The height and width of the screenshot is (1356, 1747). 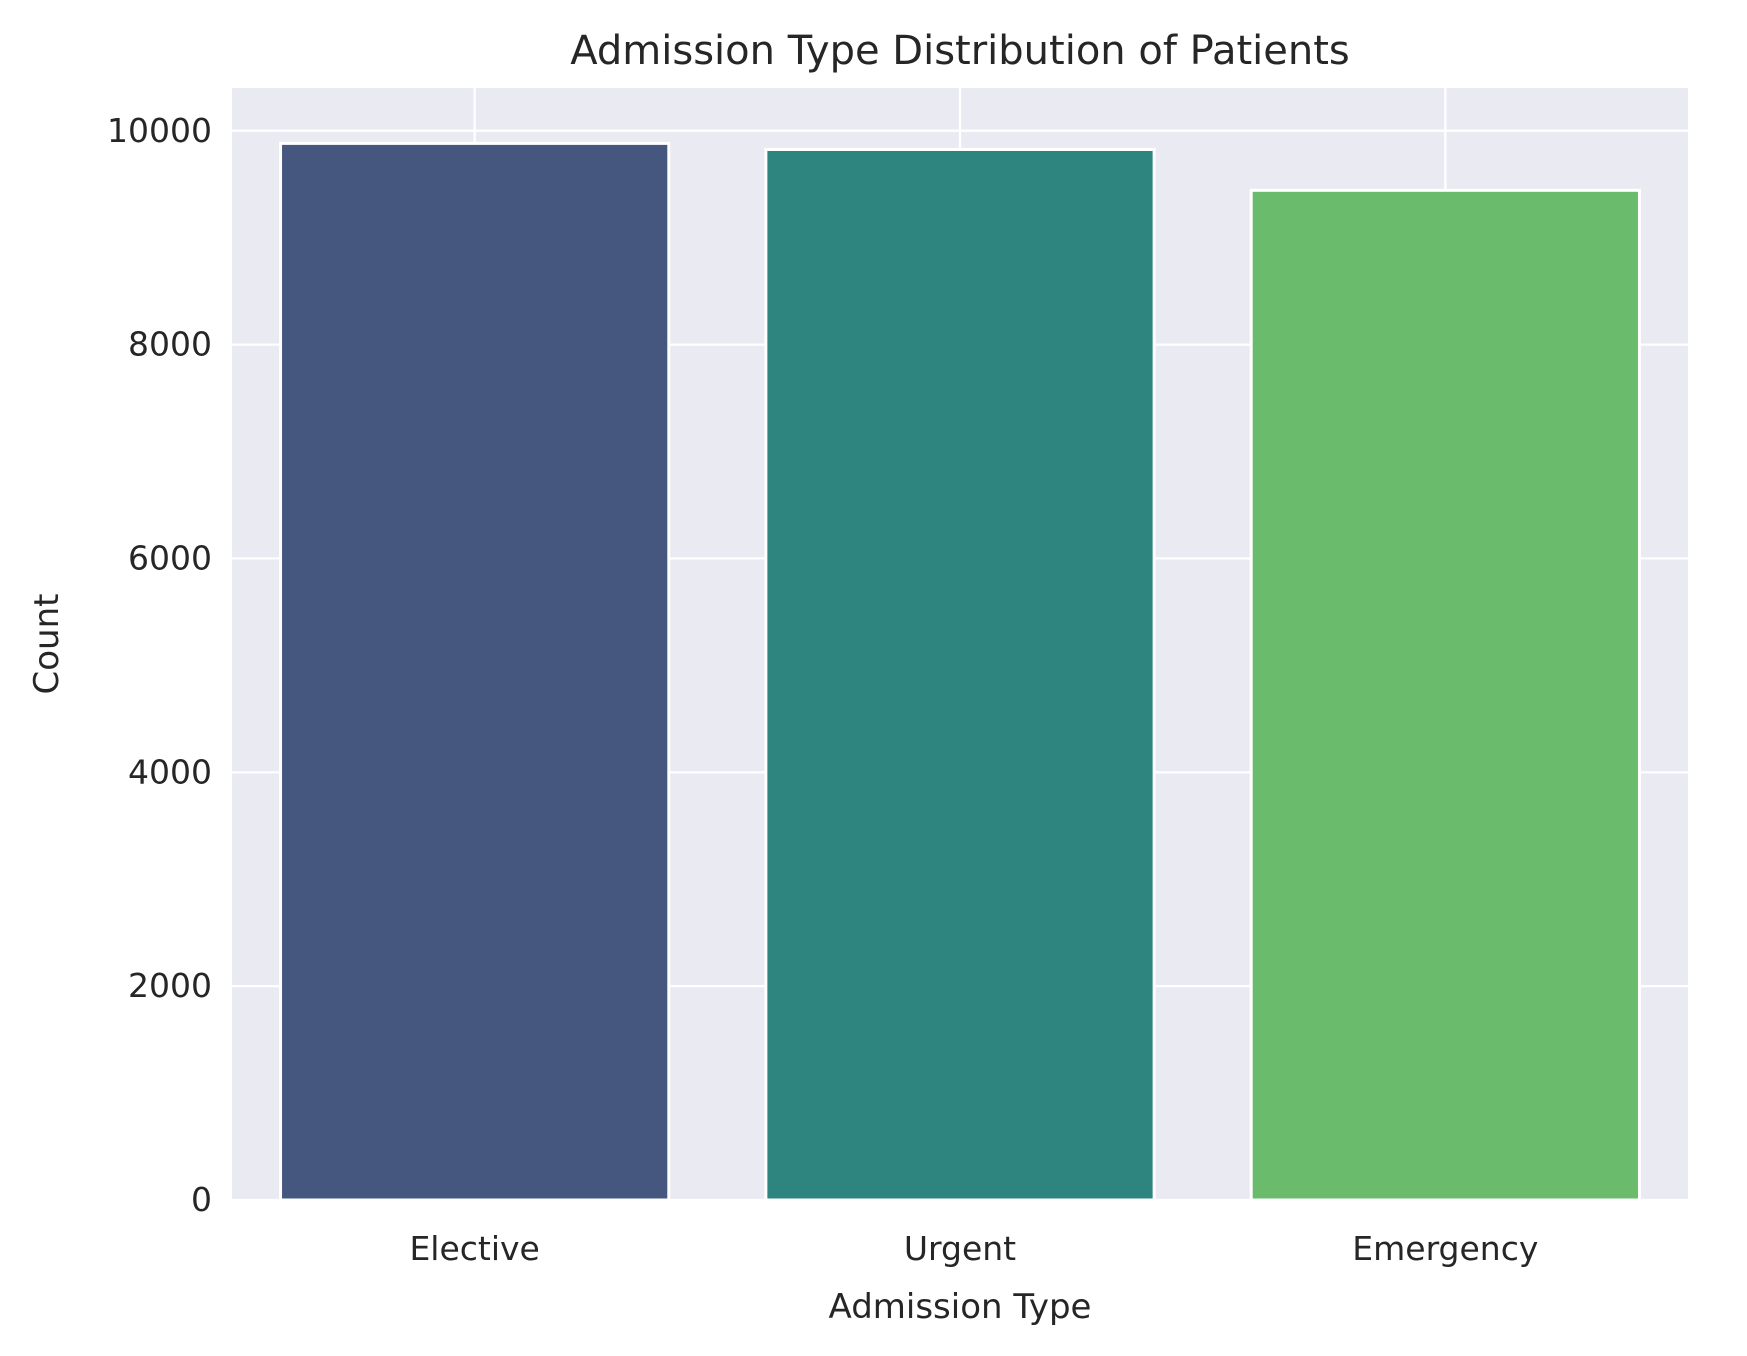 I want to click on y-axis-label: Count, so click(x=47, y=644).